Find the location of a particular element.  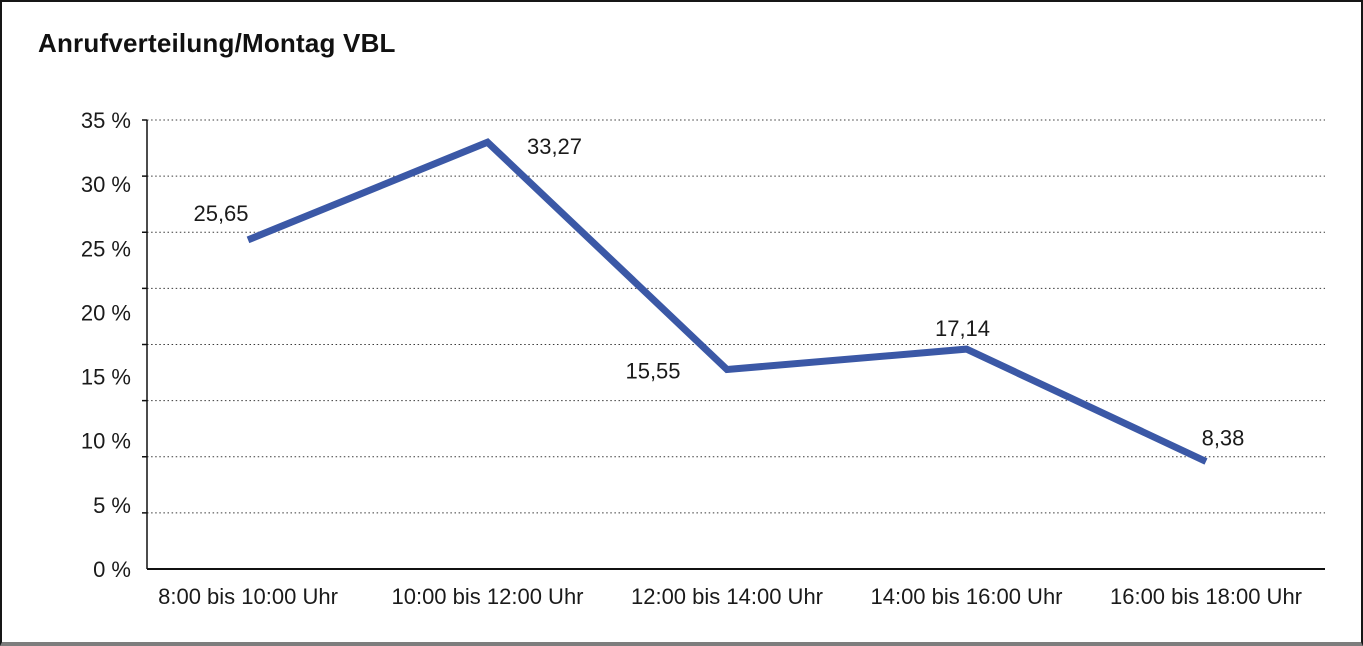

data-point-label: 15,55 is located at coordinates (652, 371).